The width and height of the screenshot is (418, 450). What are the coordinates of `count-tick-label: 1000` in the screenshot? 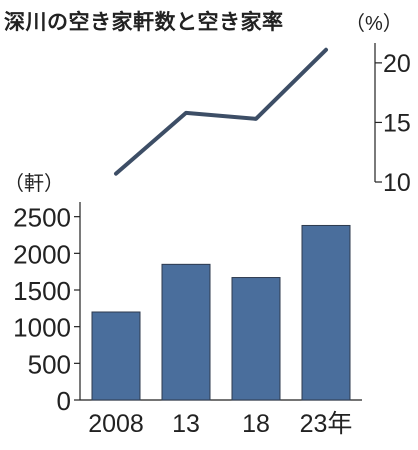 It's located at (42, 328).